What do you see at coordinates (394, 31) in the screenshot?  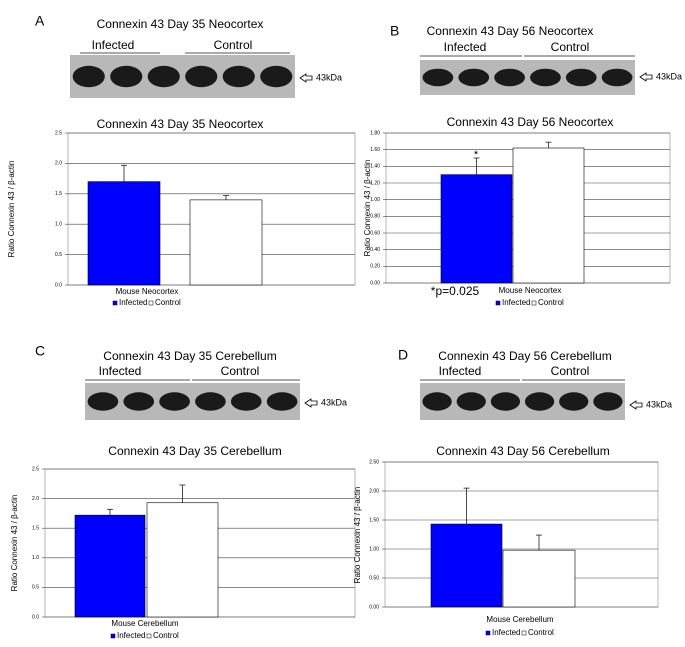 I see `panel-letter: B` at bounding box center [394, 31].